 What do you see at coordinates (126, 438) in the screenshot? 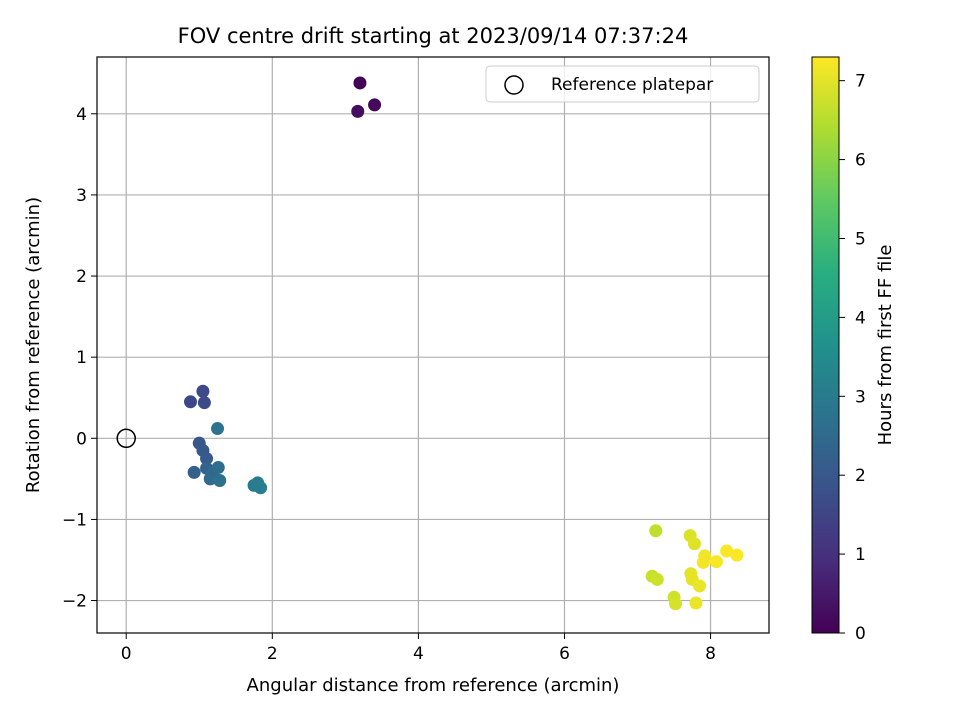
I see `reference-platepar-marker` at bounding box center [126, 438].